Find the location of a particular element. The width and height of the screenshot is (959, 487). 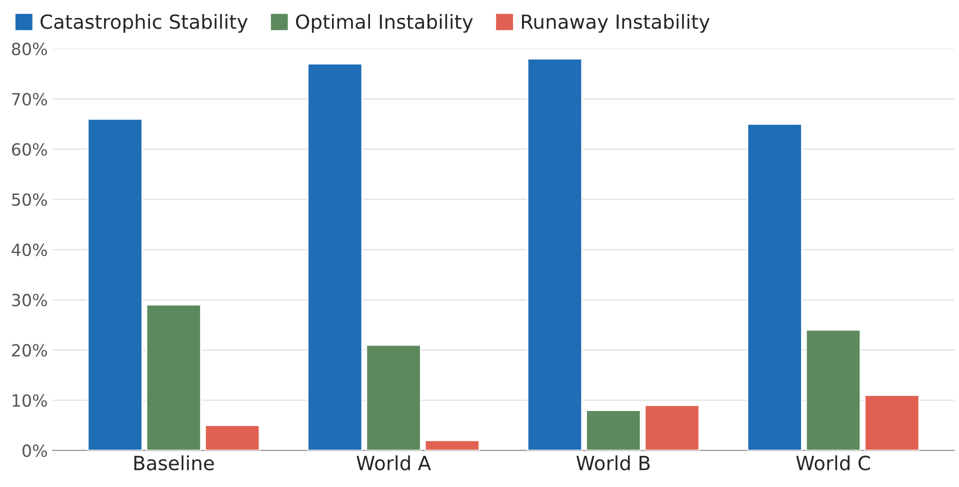

legend-label: Runaway Instability is located at coordinates (616, 23).